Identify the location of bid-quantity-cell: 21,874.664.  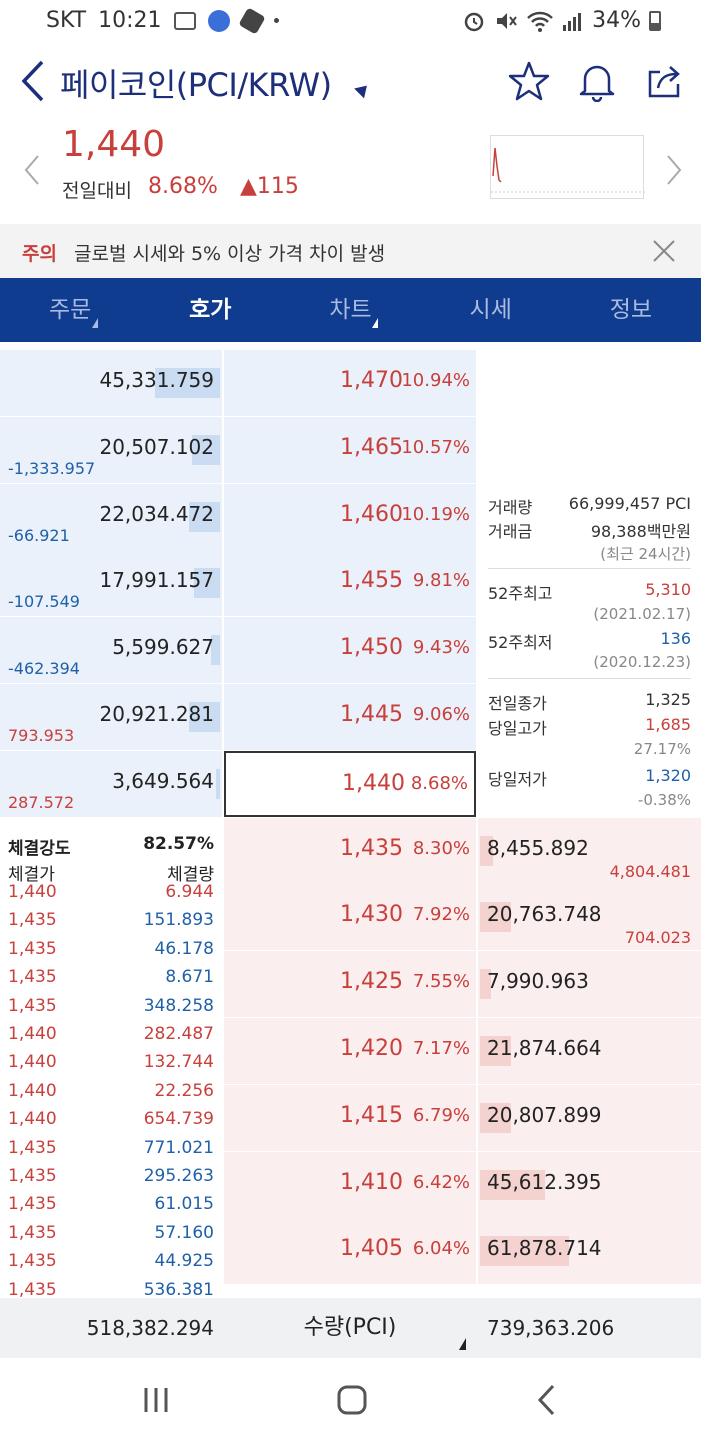
(589, 1051).